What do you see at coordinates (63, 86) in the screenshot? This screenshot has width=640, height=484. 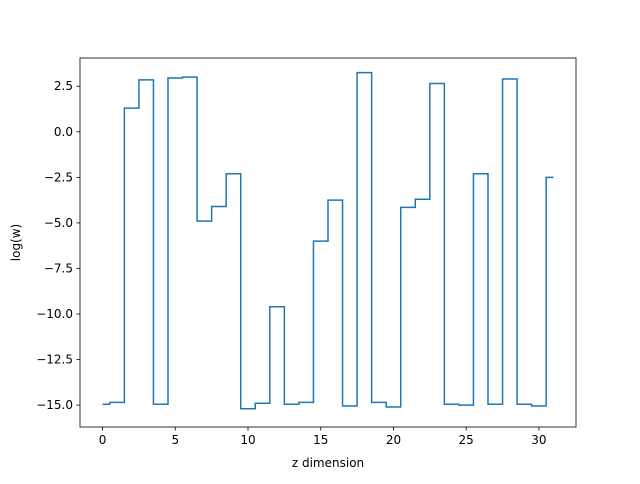 I see `y-tick-label: 2.5` at bounding box center [63, 86].